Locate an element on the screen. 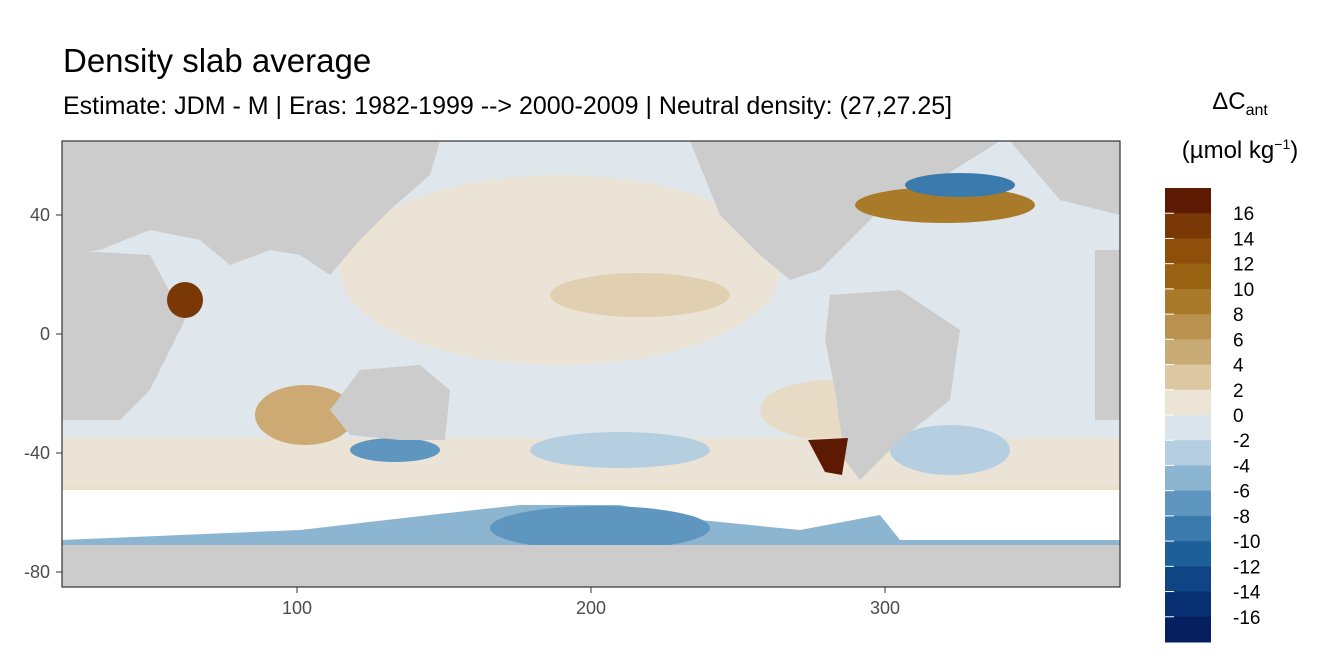  y-tick-label: 0 is located at coordinates (45, 334).